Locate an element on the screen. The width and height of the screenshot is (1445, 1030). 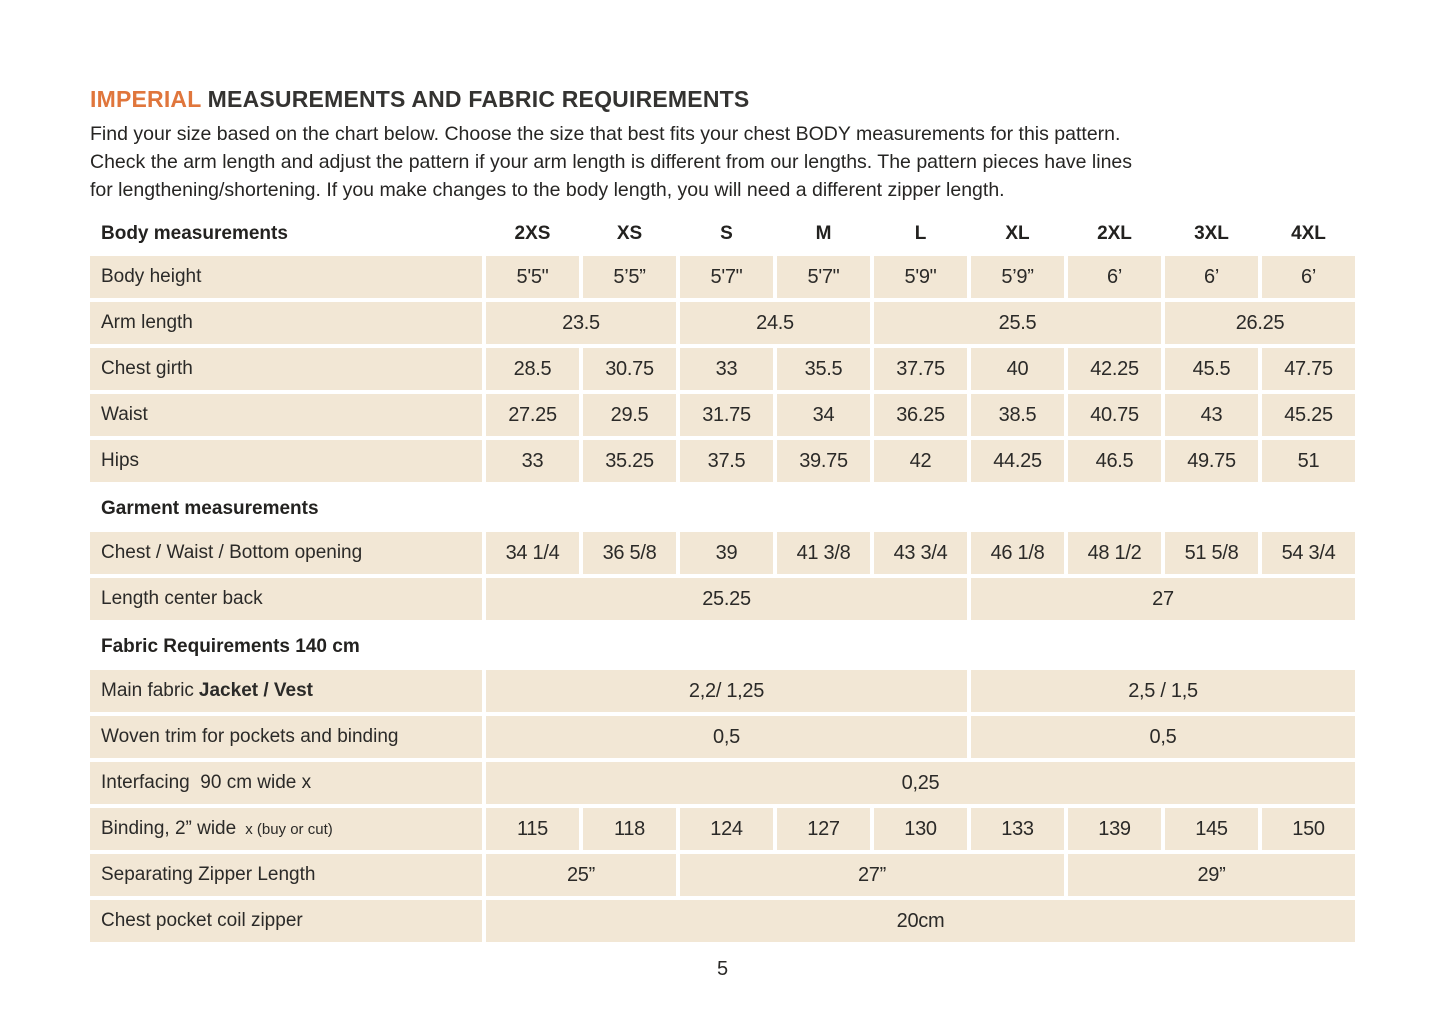
size-column-header: 4XL is located at coordinates (1308, 233).